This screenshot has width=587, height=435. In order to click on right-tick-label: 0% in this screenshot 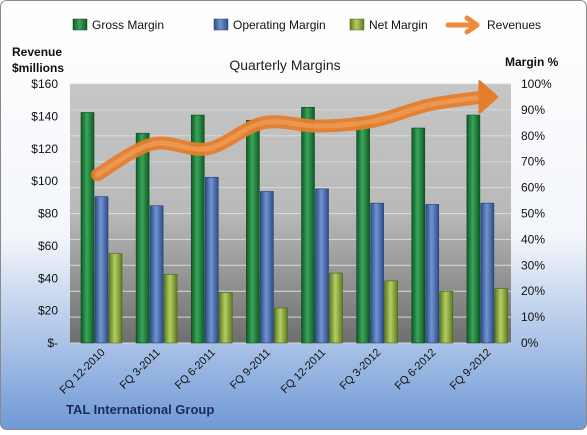, I will do `click(530, 343)`.